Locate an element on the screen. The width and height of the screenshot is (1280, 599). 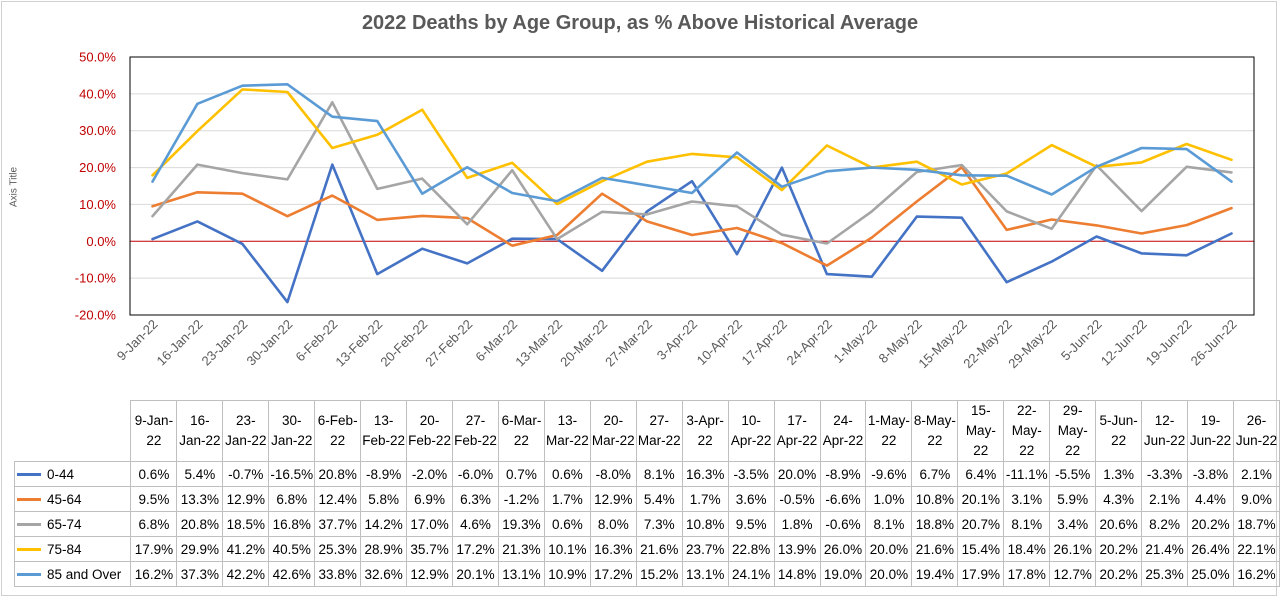
y-tick-label: -10.0% is located at coordinates (96, 278).